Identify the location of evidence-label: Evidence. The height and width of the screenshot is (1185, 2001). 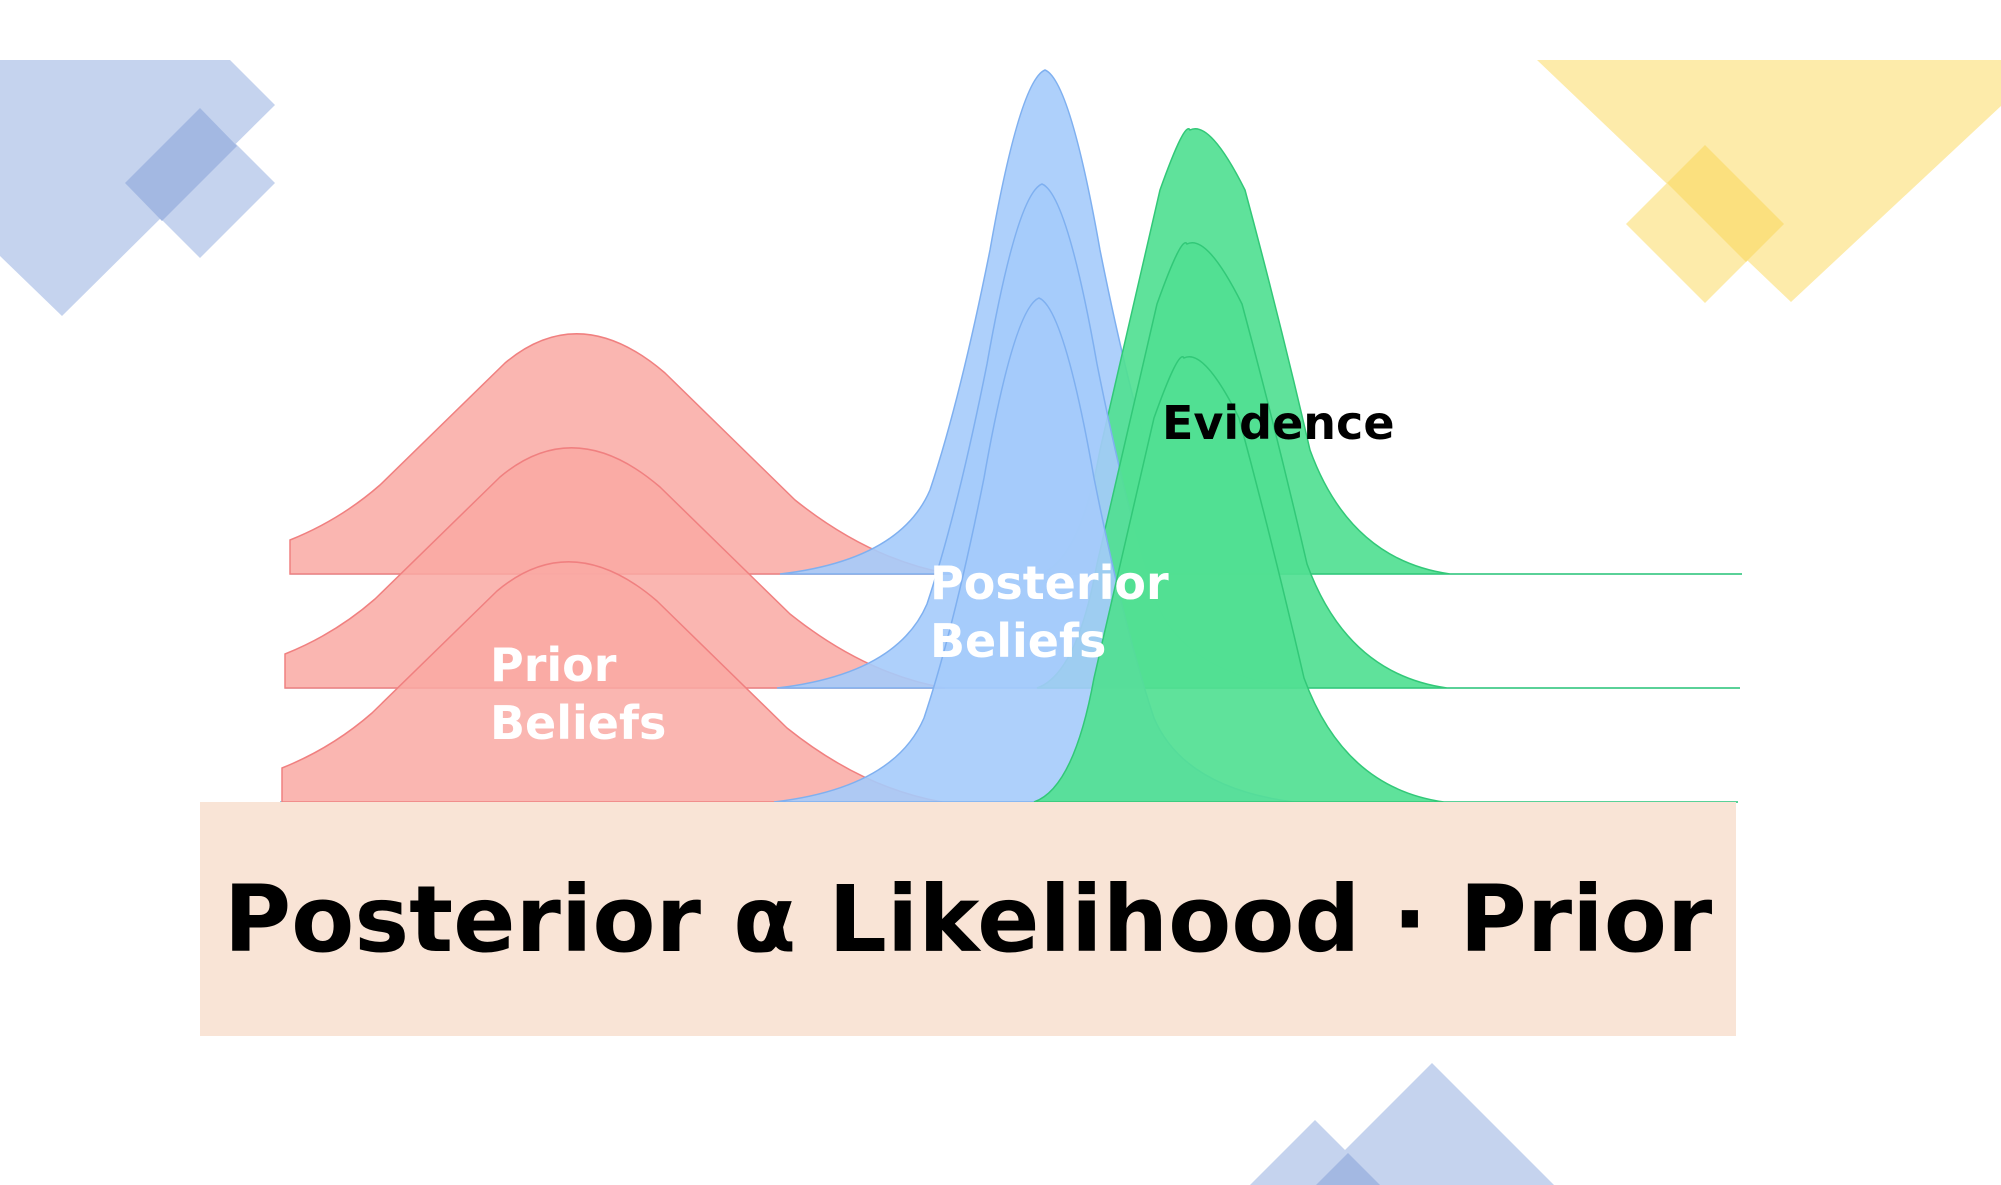
(1278, 423).